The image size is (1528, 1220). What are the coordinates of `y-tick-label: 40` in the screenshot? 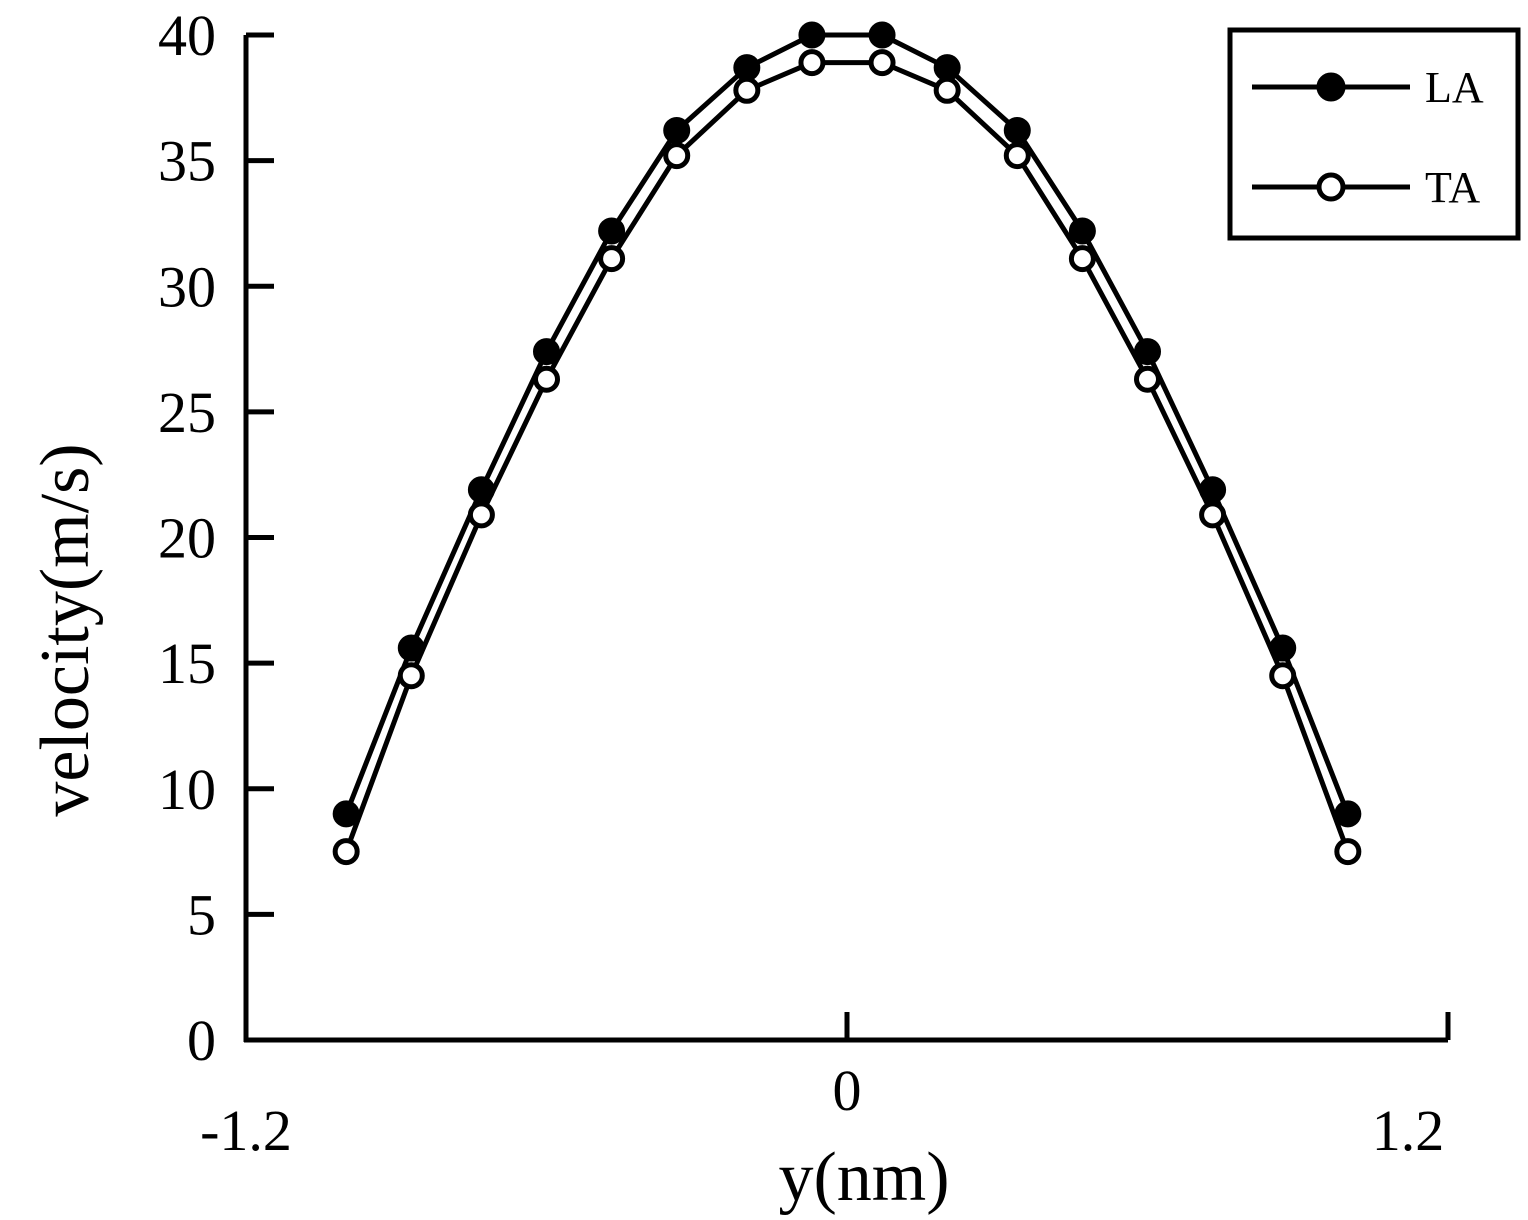 It's located at (187, 35).